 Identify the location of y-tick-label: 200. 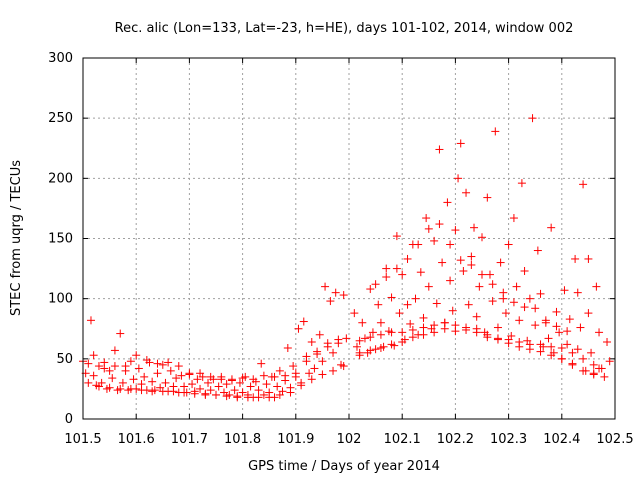
(60, 178).